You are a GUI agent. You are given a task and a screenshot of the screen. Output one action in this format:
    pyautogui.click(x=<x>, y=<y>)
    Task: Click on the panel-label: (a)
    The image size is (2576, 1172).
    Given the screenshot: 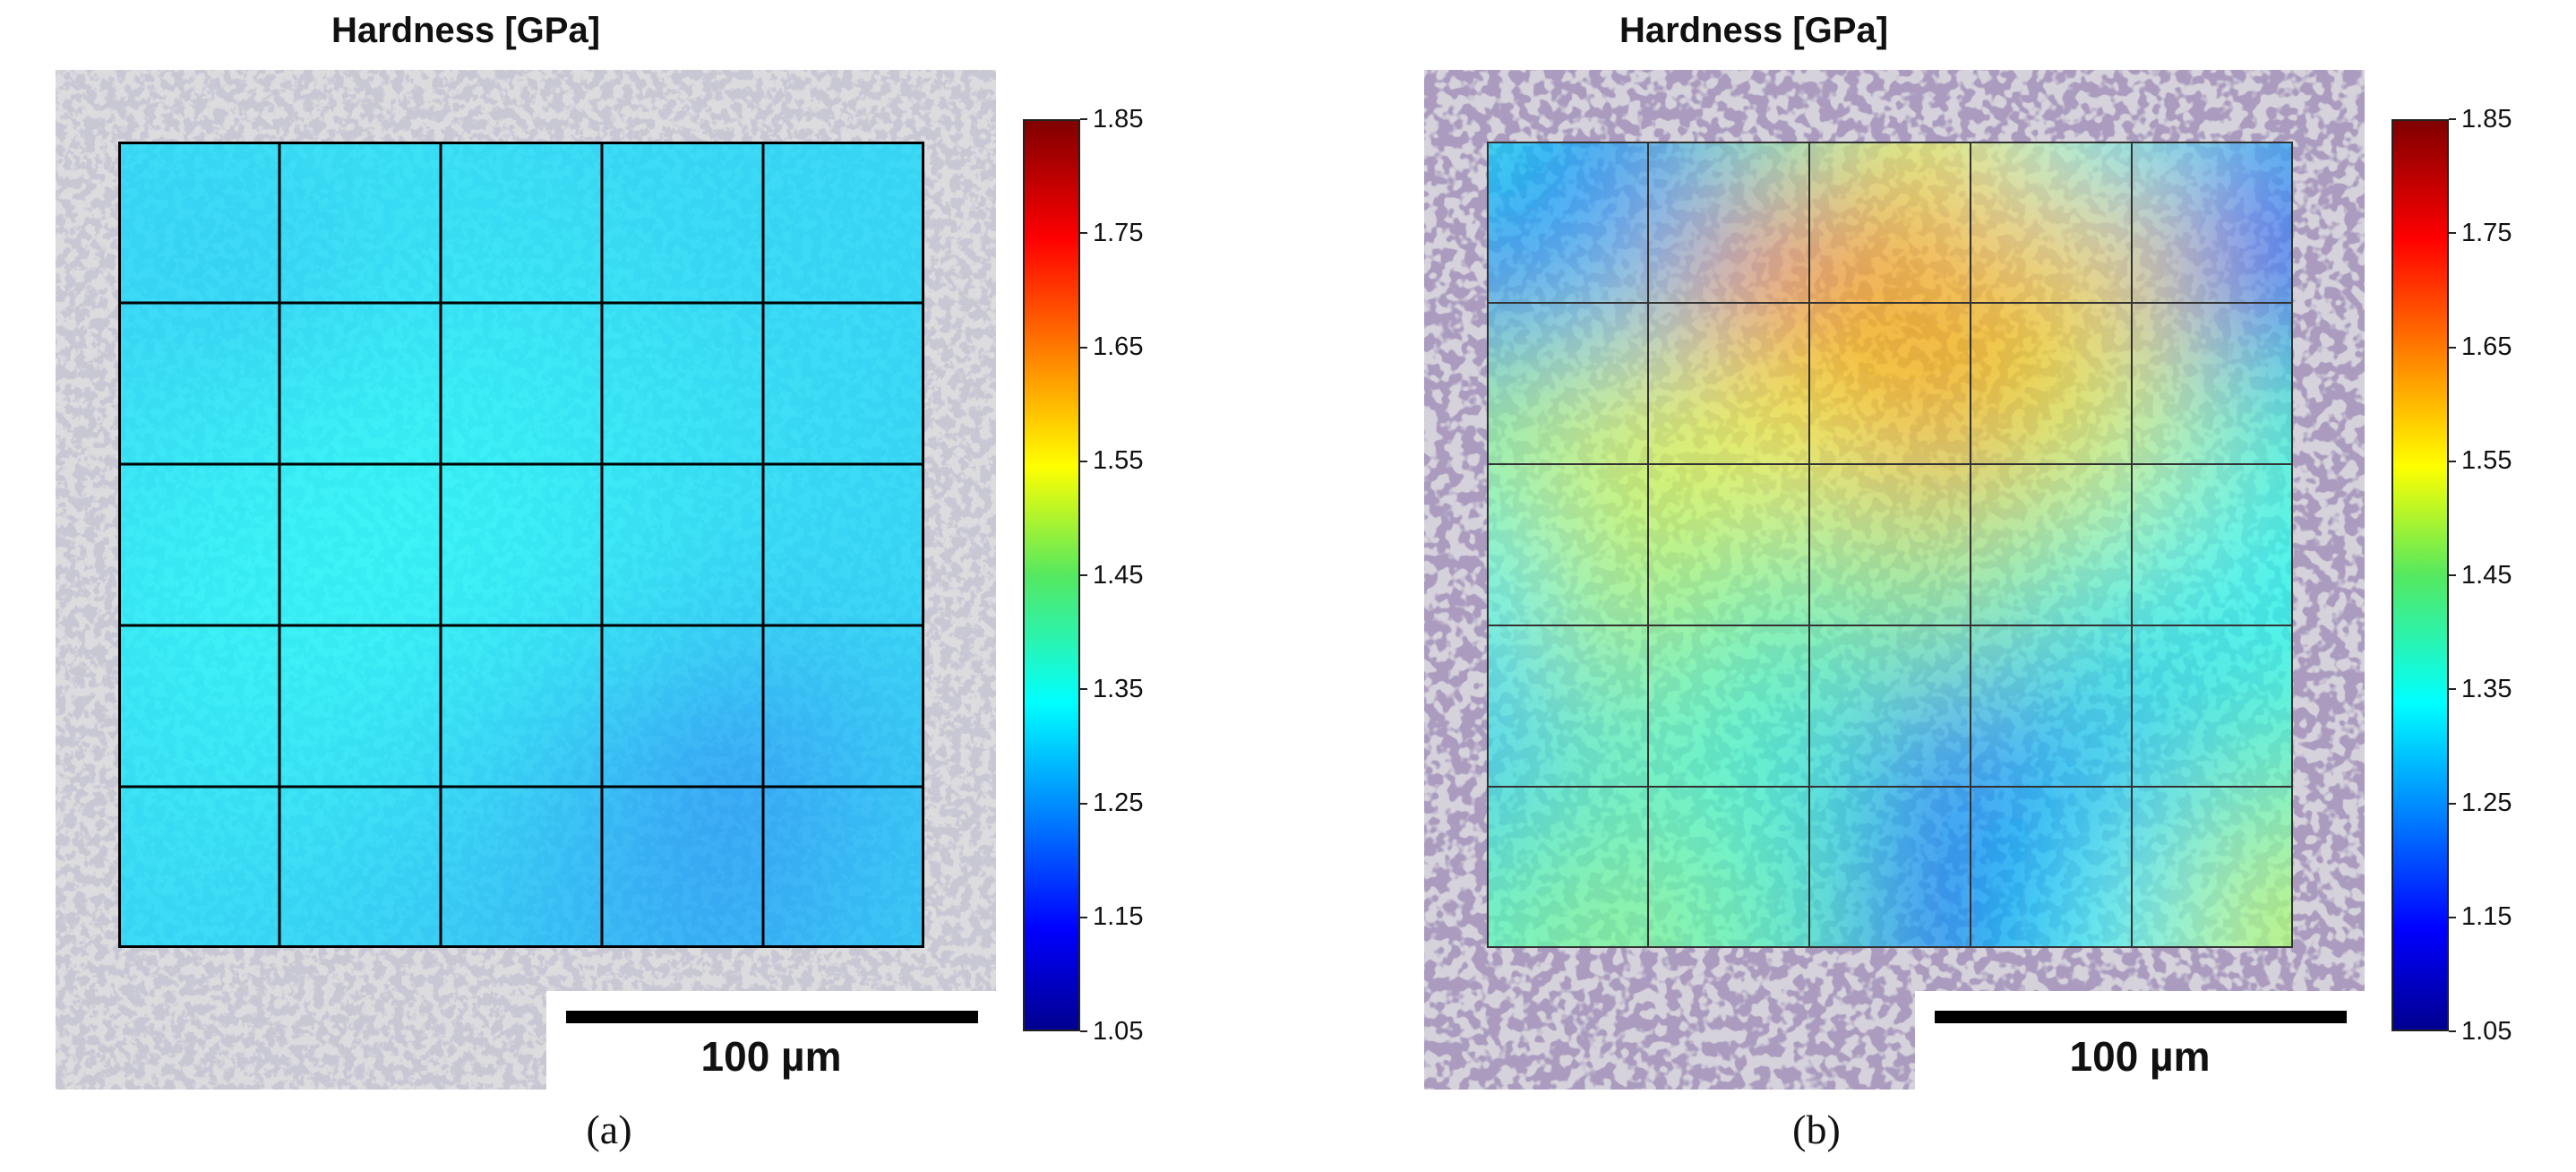 What is the action you would take?
    pyautogui.click(x=609, y=1129)
    